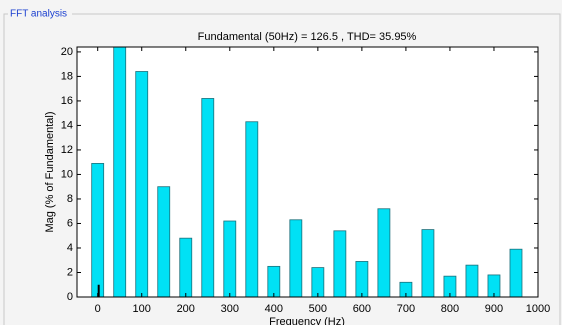  Describe the element at coordinates (67, 76) in the screenshot. I see `y-tick-label: 18` at that location.